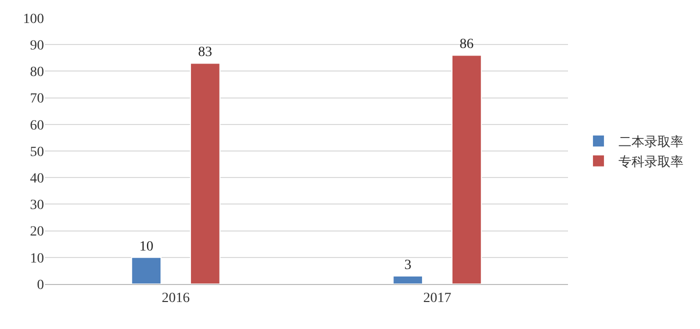  I want to click on y-tick-label: 80, so click(37, 72).